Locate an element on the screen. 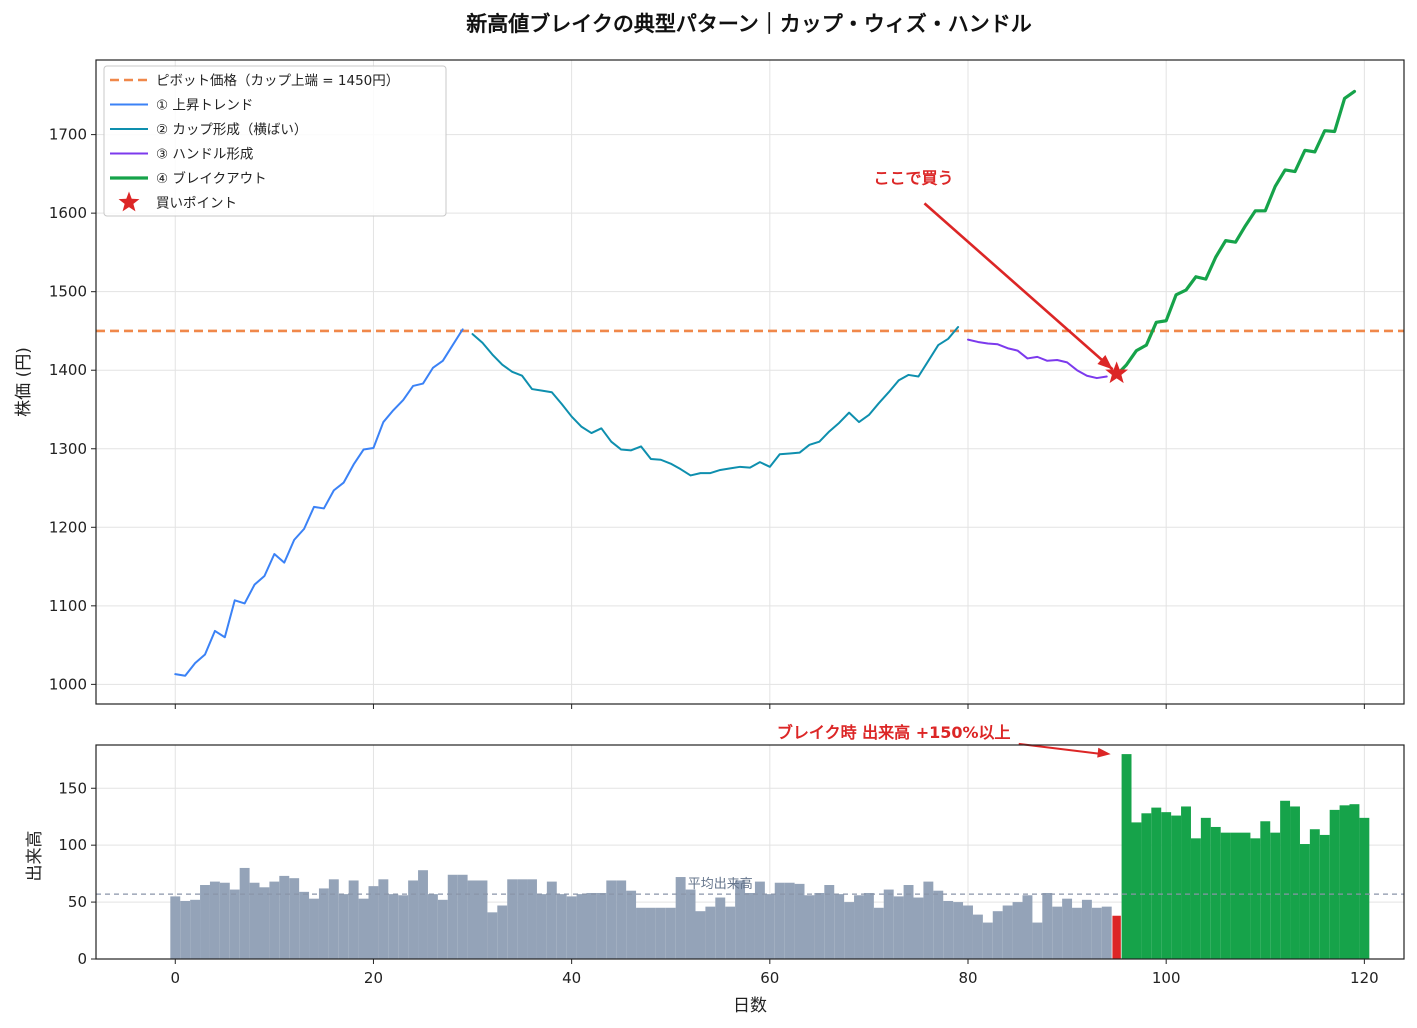 This screenshot has width=1417, height=1028. x-tick-label: 20 is located at coordinates (373, 978).